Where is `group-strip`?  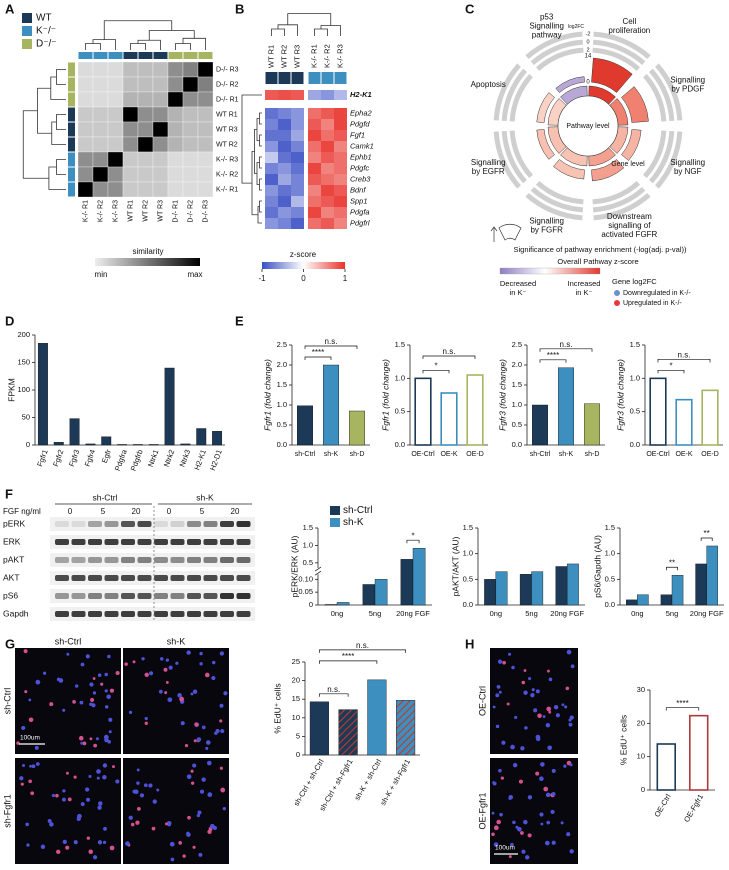
group-strip is located at coordinates (71, 174).